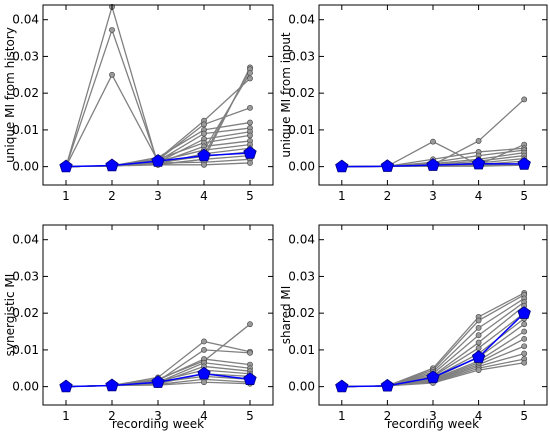 The image size is (550, 434). I want to click on y-axis-label: synergistic MI, so click(10, 315).